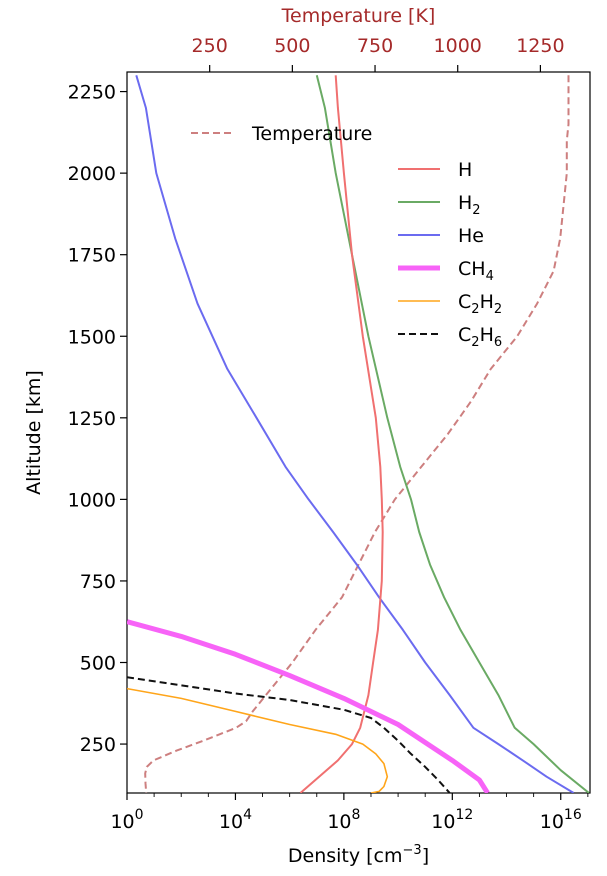  What do you see at coordinates (490, 276) in the screenshot?
I see `legend-sub: 4` at bounding box center [490, 276].